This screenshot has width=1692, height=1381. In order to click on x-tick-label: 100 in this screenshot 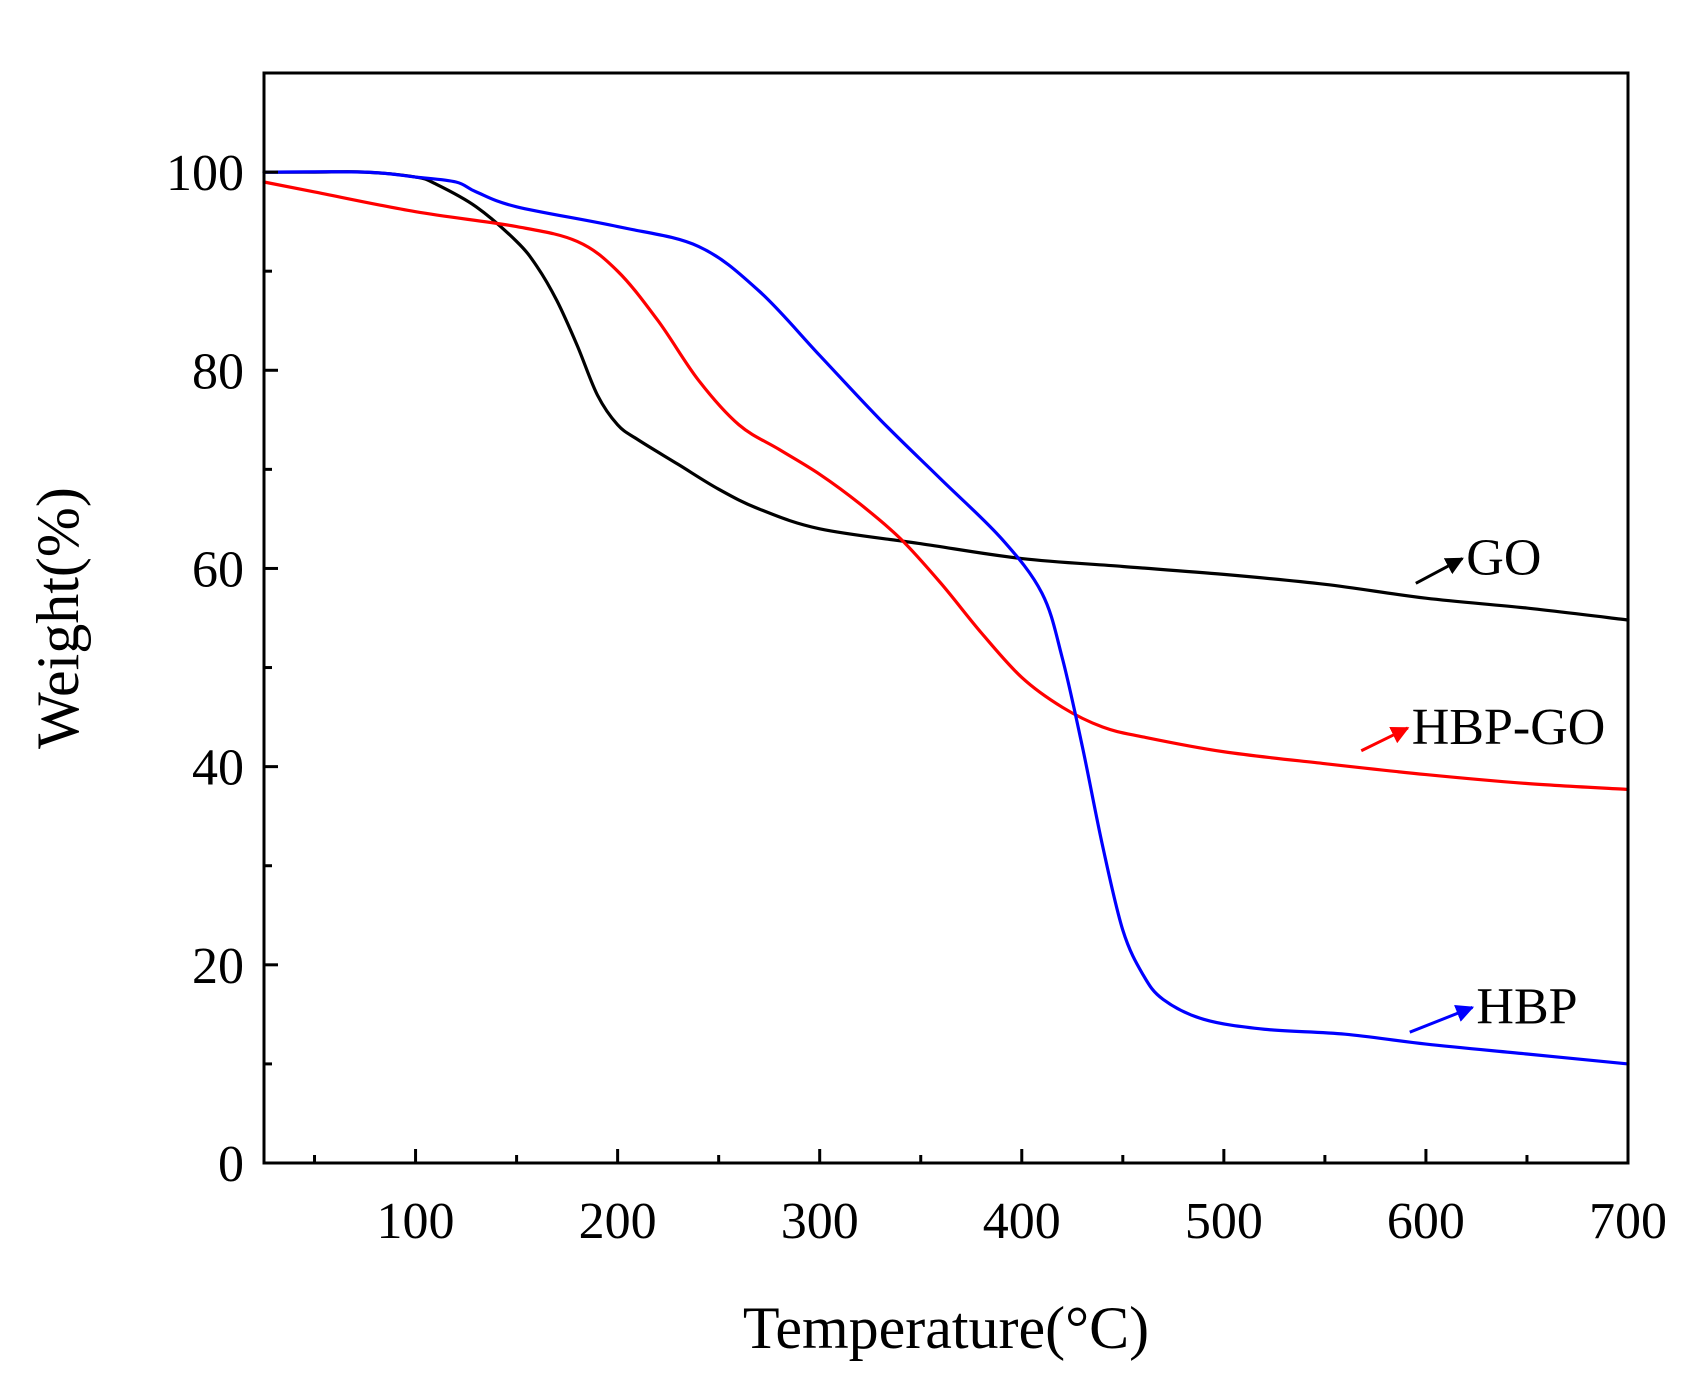, I will do `click(416, 1221)`.